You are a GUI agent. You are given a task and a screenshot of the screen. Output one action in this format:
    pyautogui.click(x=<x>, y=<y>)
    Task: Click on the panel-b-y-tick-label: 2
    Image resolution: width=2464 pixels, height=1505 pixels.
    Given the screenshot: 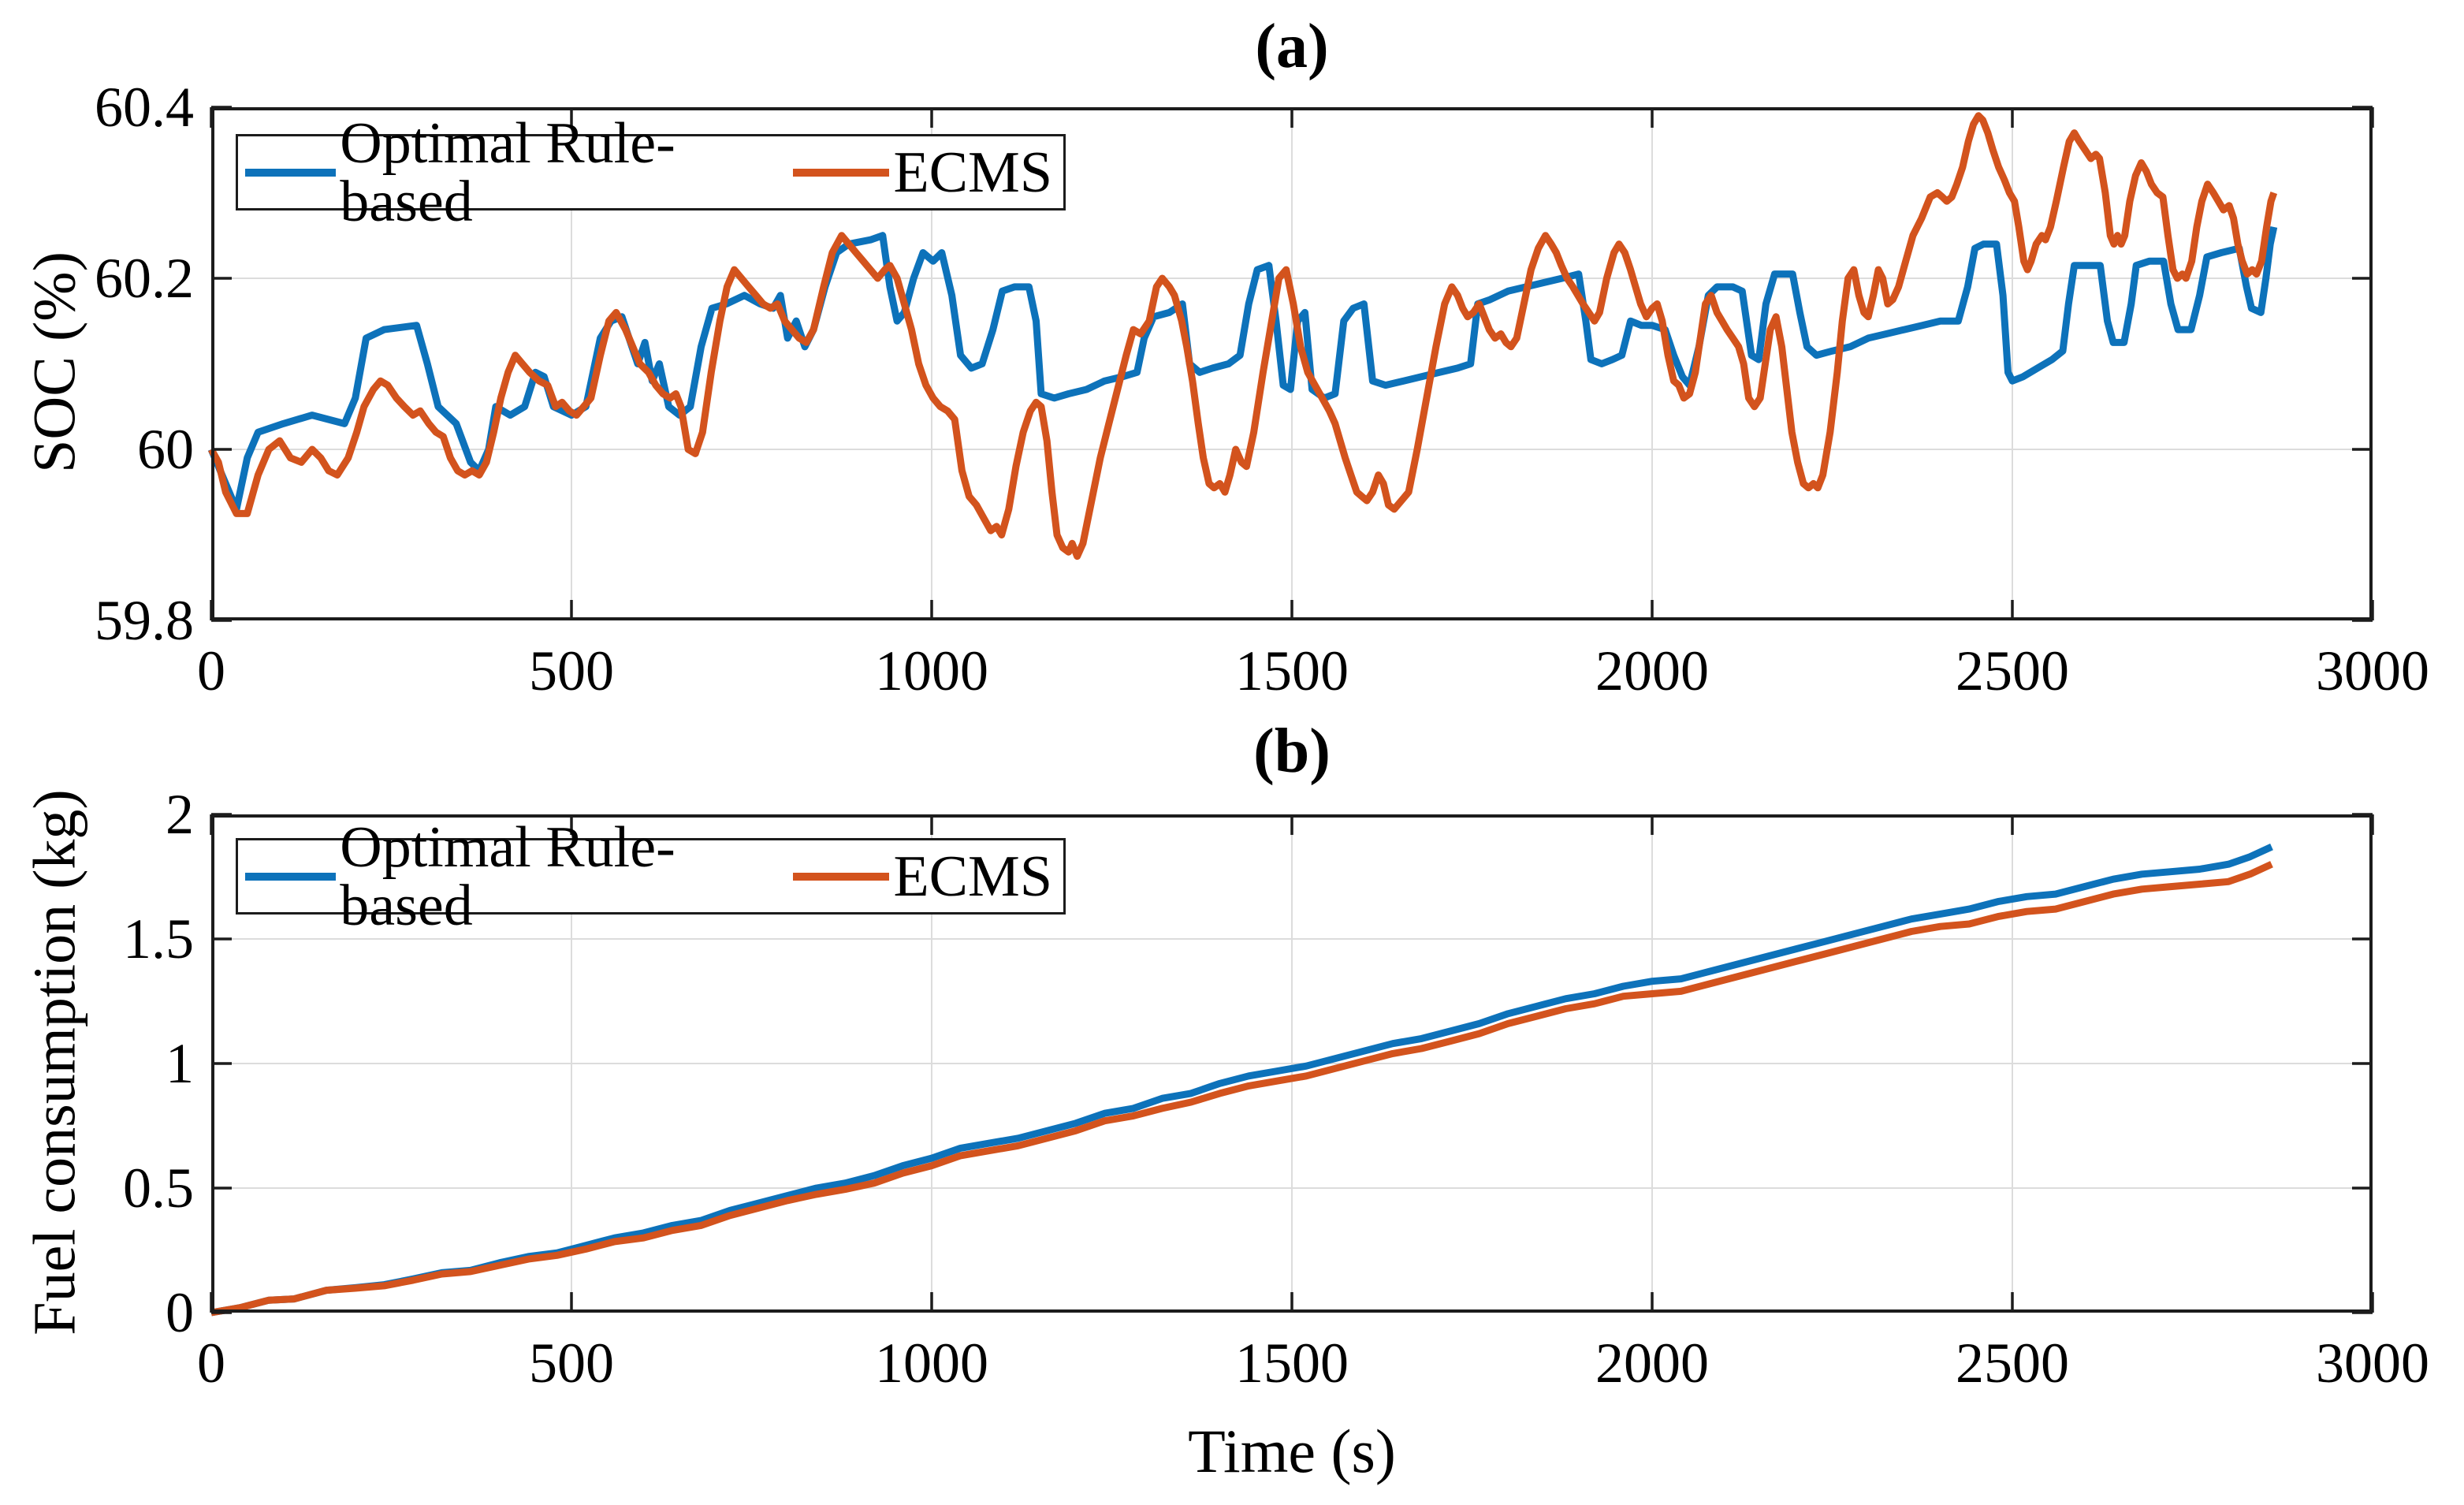 What is the action you would take?
    pyautogui.click(x=180, y=814)
    